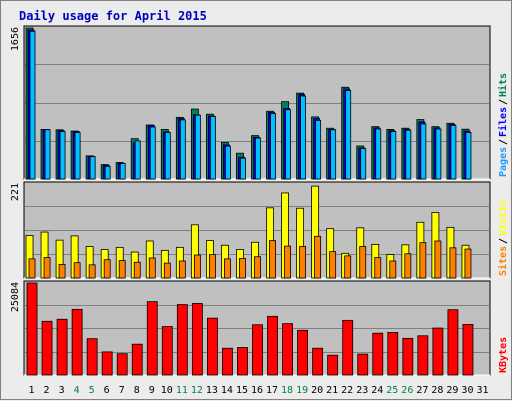  I want to click on chart-title: Daily usage for April 2015, so click(113, 16).